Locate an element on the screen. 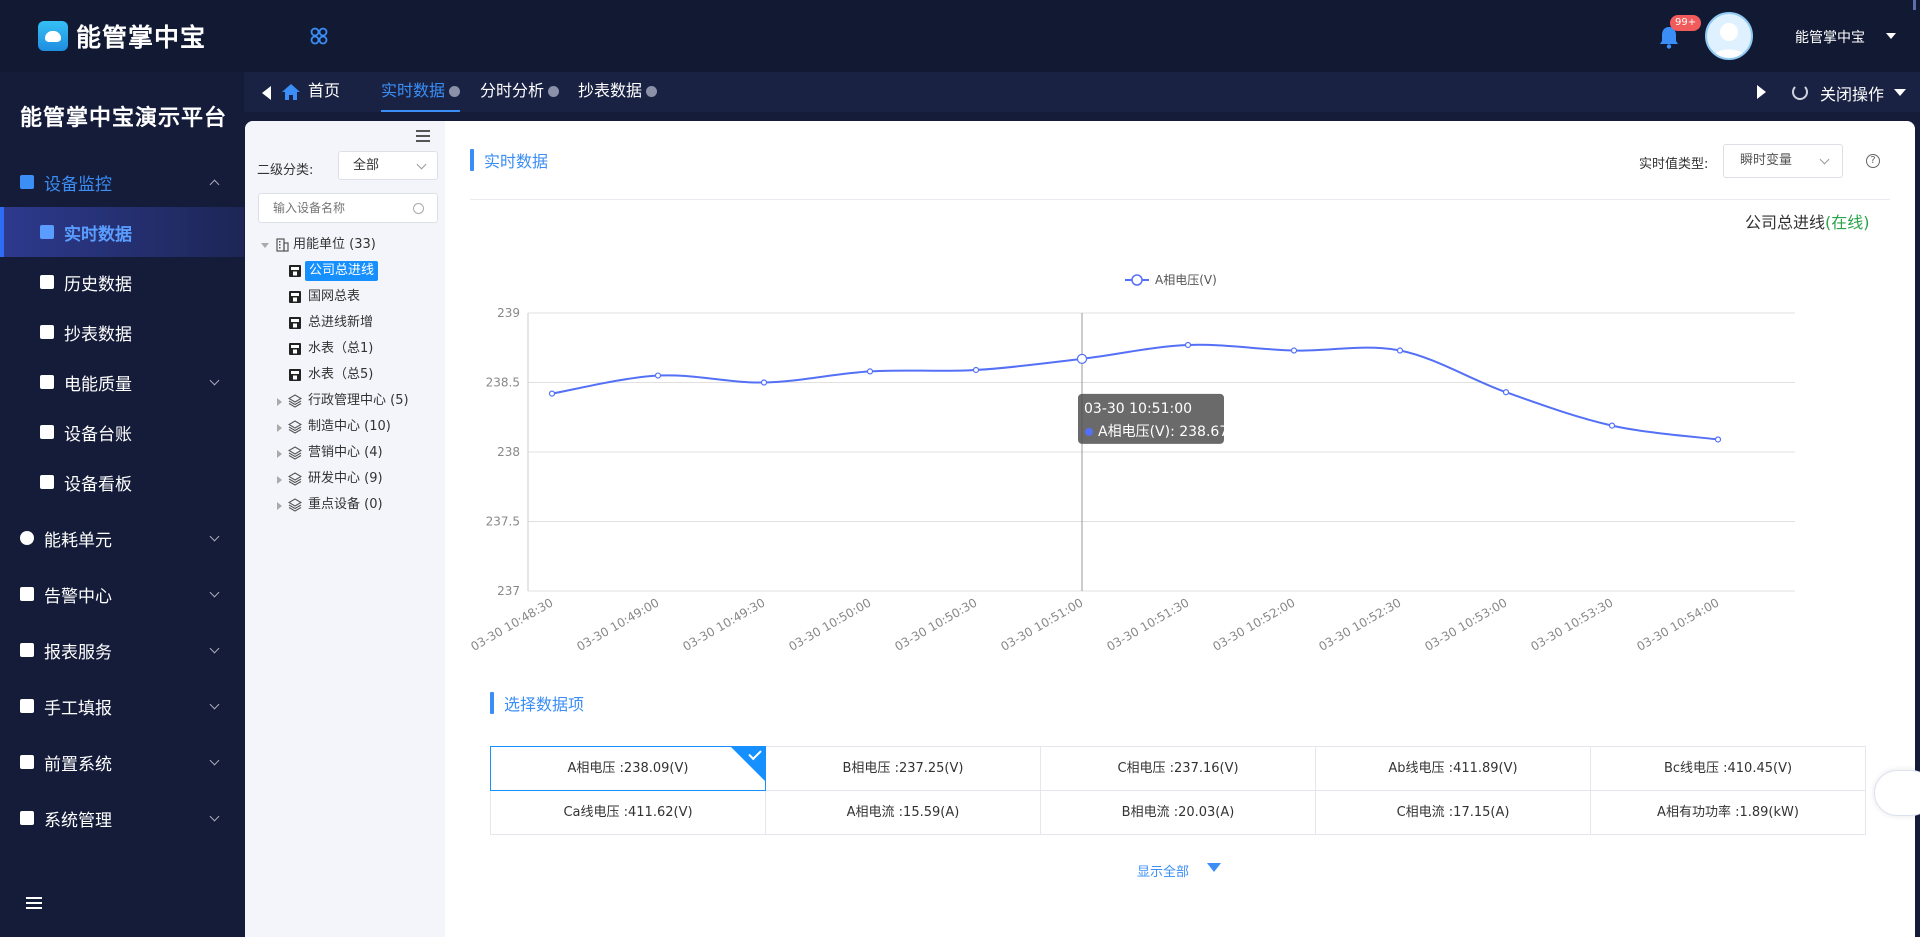 The image size is (1920, 937). tree-node: 用能单位 (33) is located at coordinates (345, 245).